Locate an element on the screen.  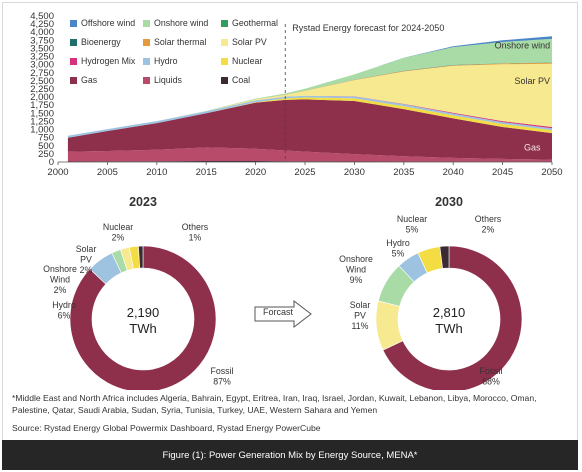
y-tick-label: 750 is located at coordinates (46, 138).